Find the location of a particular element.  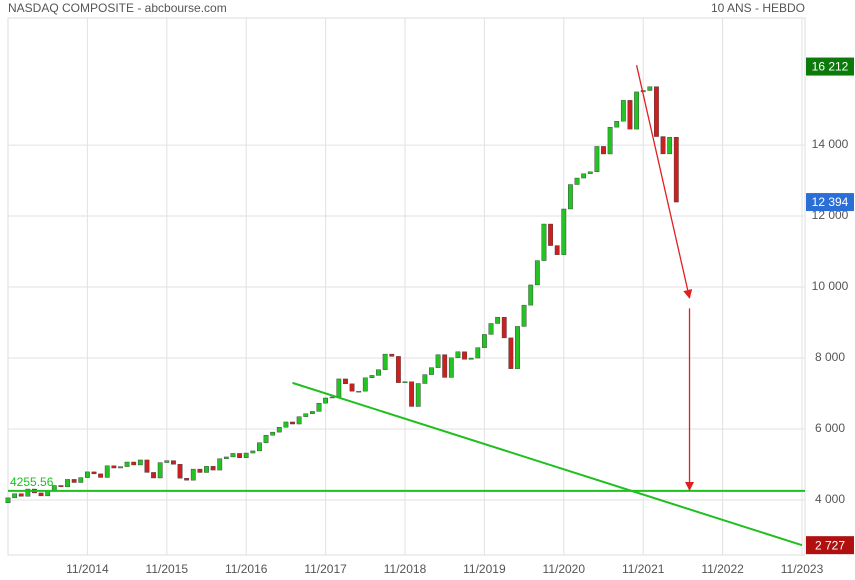

value-badge-label: 12 394 is located at coordinates (830, 202).